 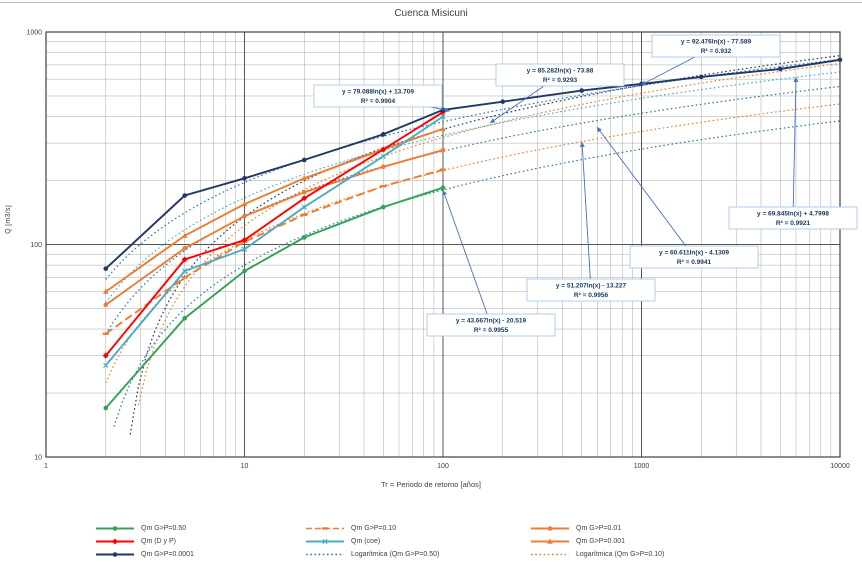 I want to click on legend-item: Logarítmica (Qm G>P=0.50), so click(x=417, y=554).